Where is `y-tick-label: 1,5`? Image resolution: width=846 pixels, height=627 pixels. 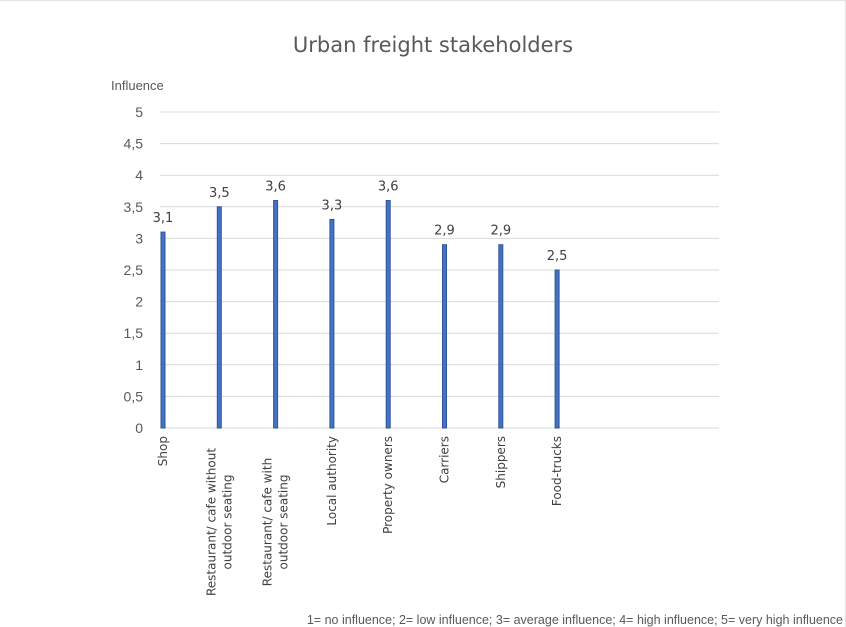 y-tick-label: 1,5 is located at coordinates (134, 333).